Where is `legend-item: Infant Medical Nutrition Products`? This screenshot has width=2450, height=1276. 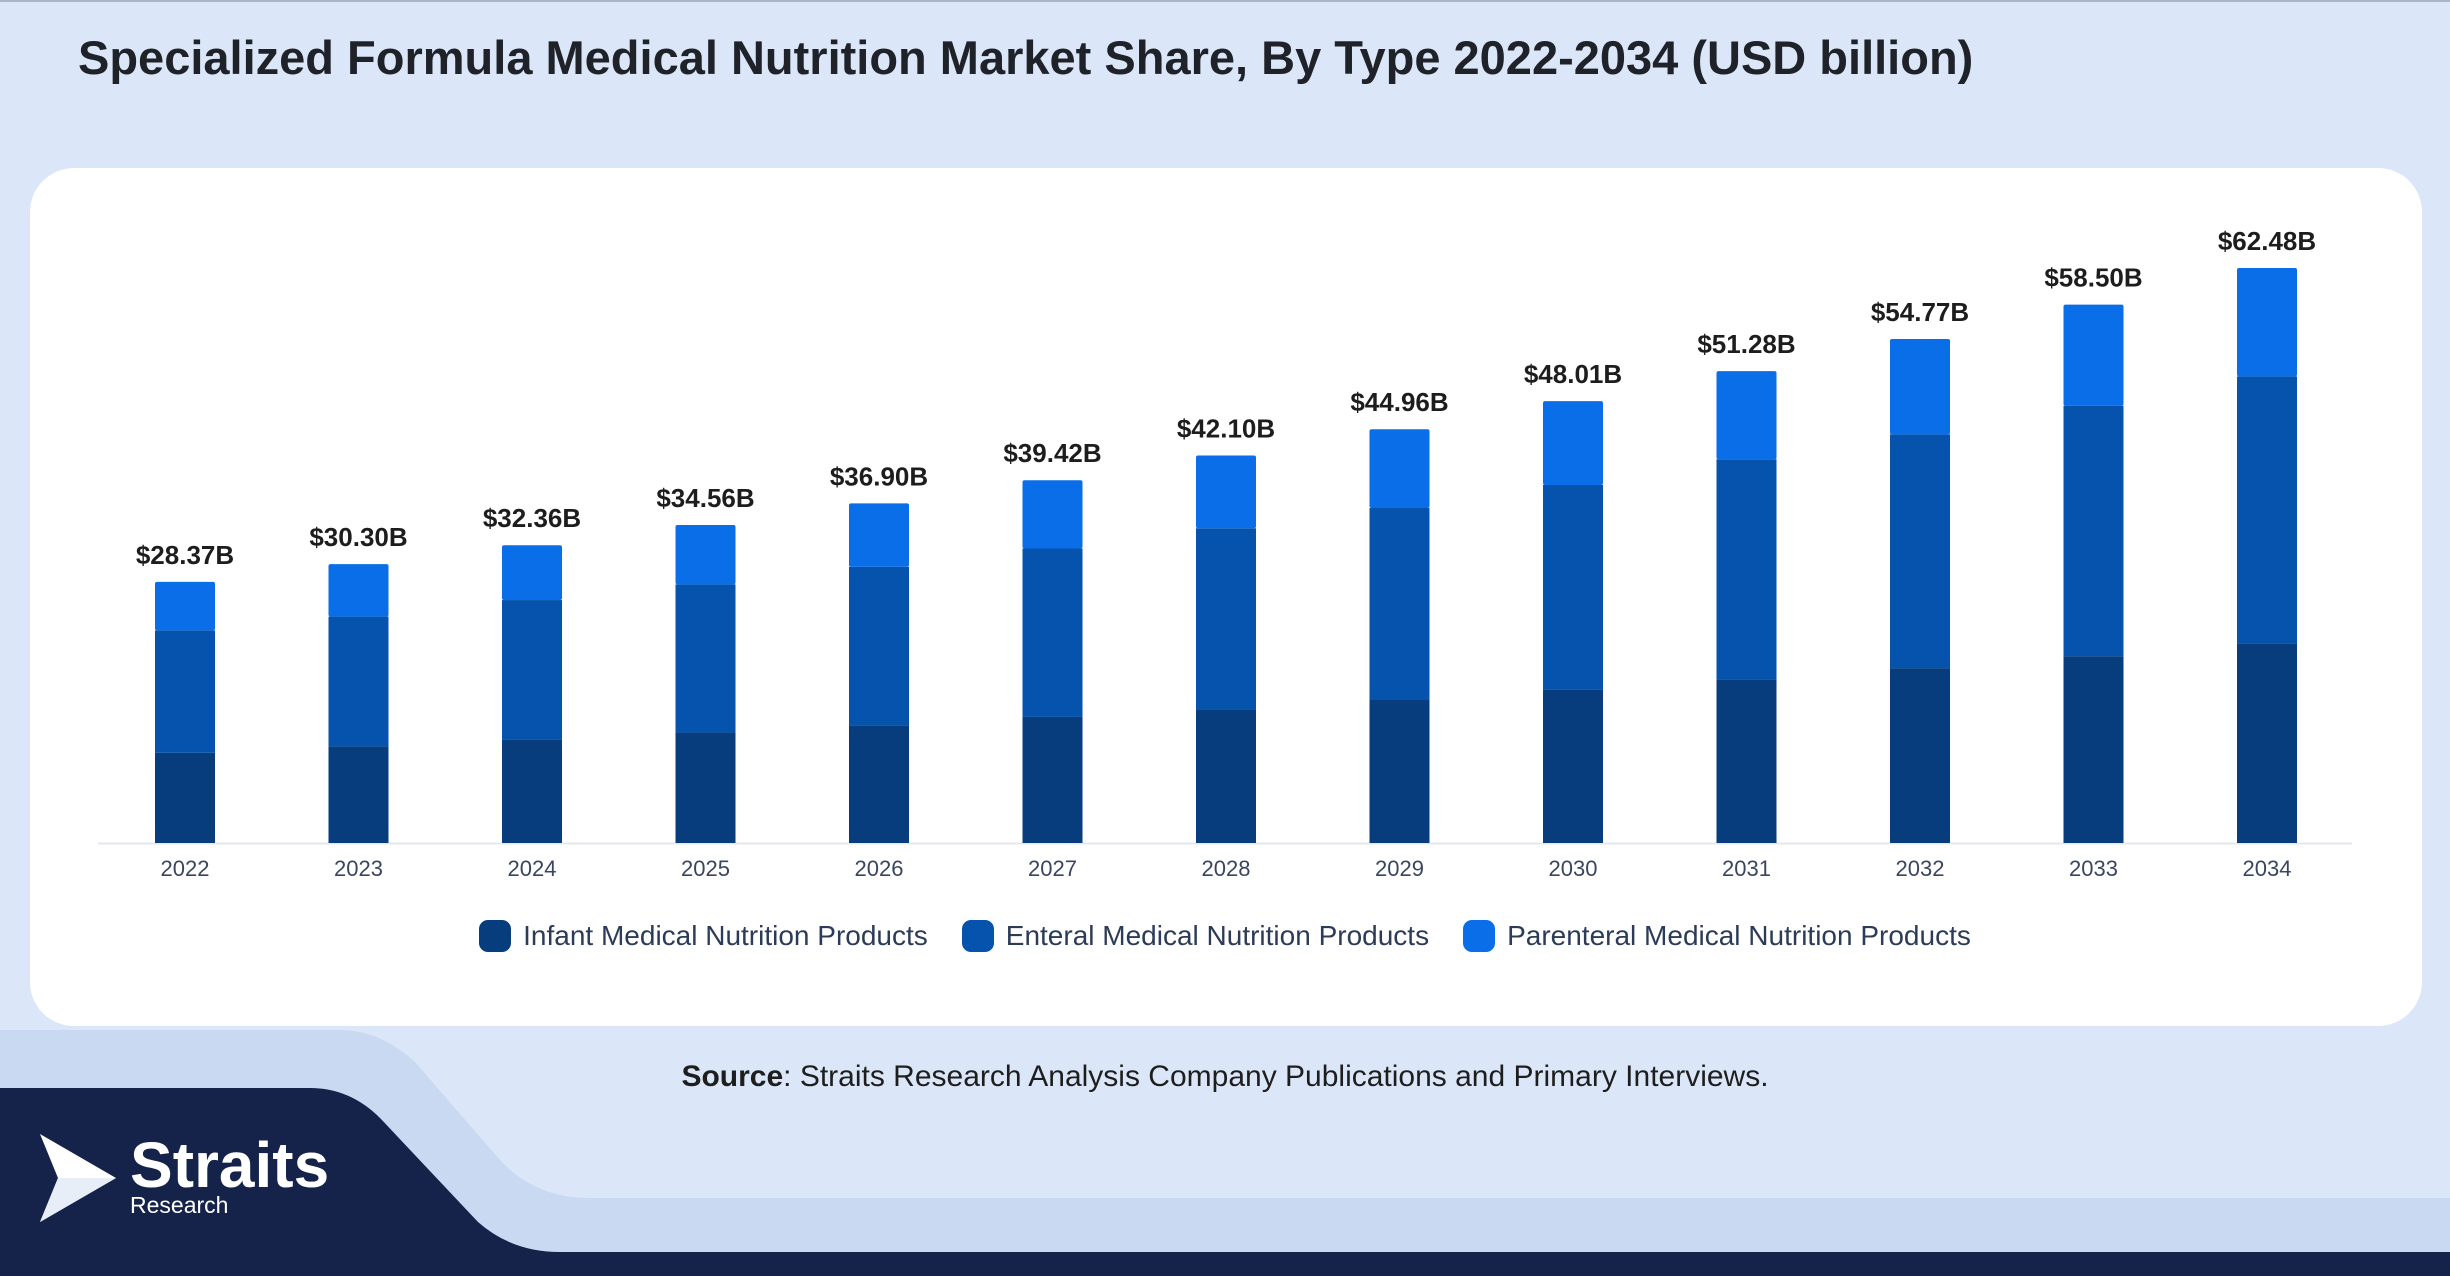 legend-item: Infant Medical Nutrition Products is located at coordinates (703, 936).